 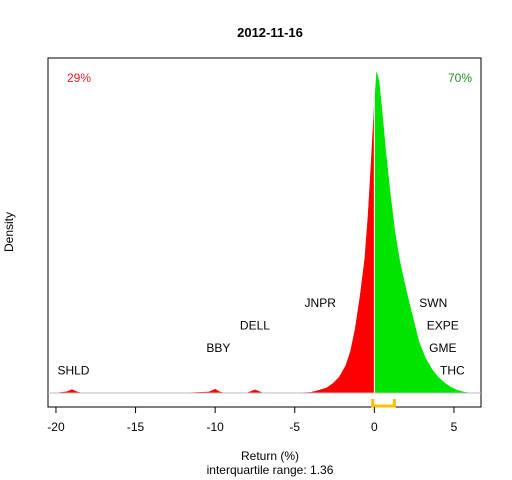 I want to click on chart-title: 2012-11-16, so click(x=270, y=32).